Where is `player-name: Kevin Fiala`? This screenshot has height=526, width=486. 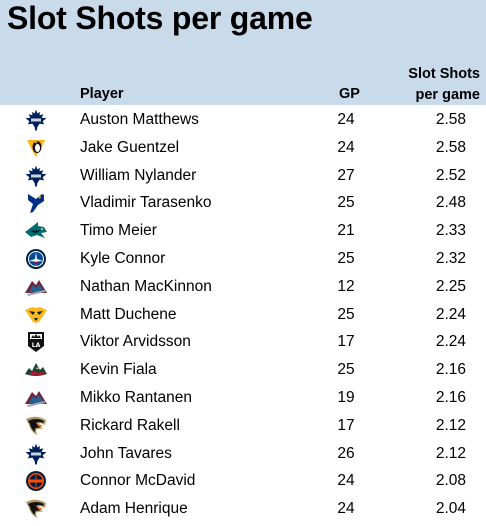 player-name: Kevin Fiala is located at coordinates (118, 370).